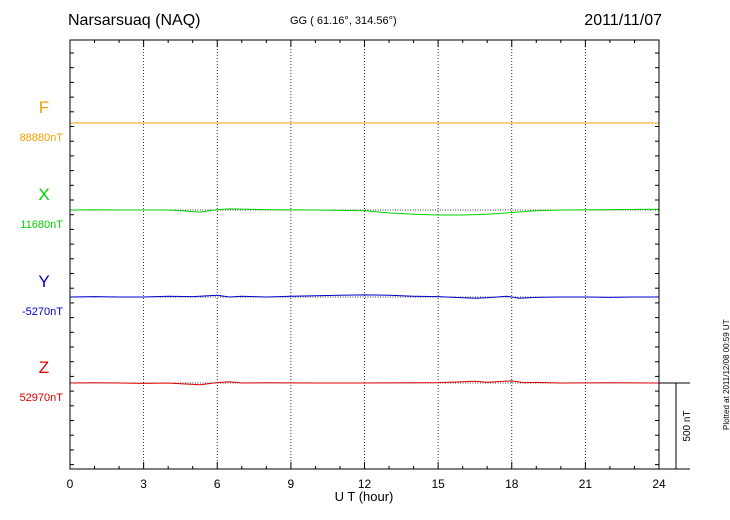 The height and width of the screenshot is (520, 730). I want to click on series-labels: F 88880nT X 11680nT Y -5270nT Z 52970nT, so click(42, 251).